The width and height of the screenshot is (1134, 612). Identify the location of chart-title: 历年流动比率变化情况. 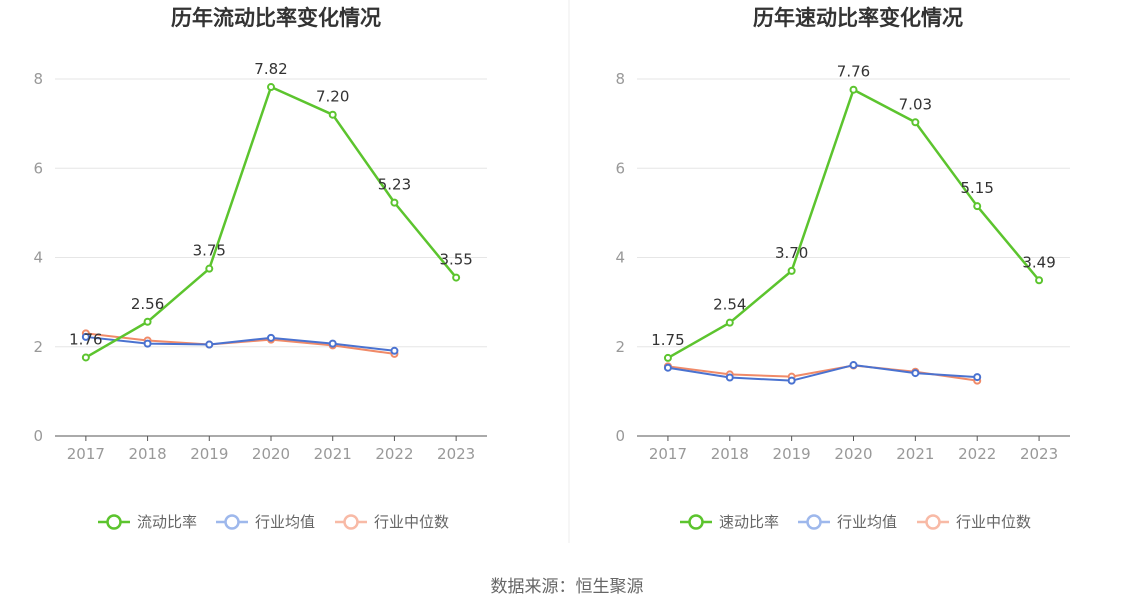
(276, 18).